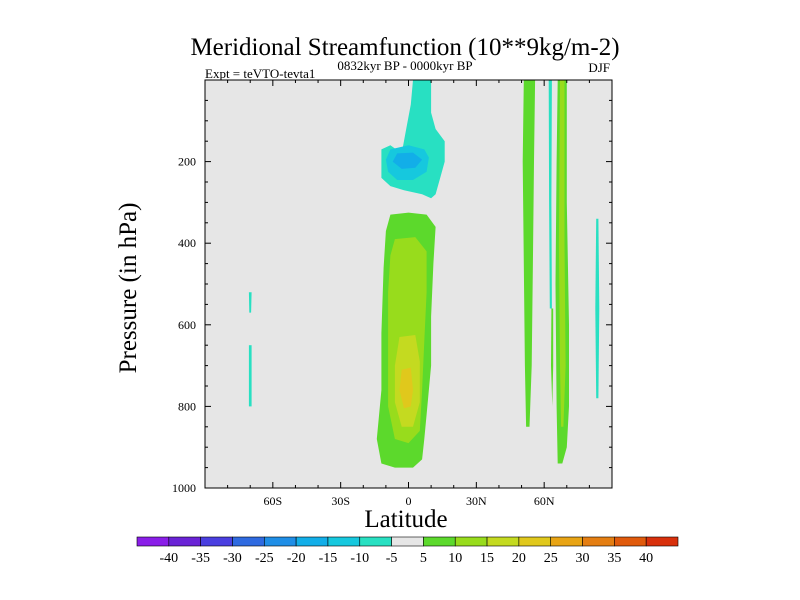 This screenshot has width=800, height=600. I want to click on colorbar-label: 20, so click(519, 558).